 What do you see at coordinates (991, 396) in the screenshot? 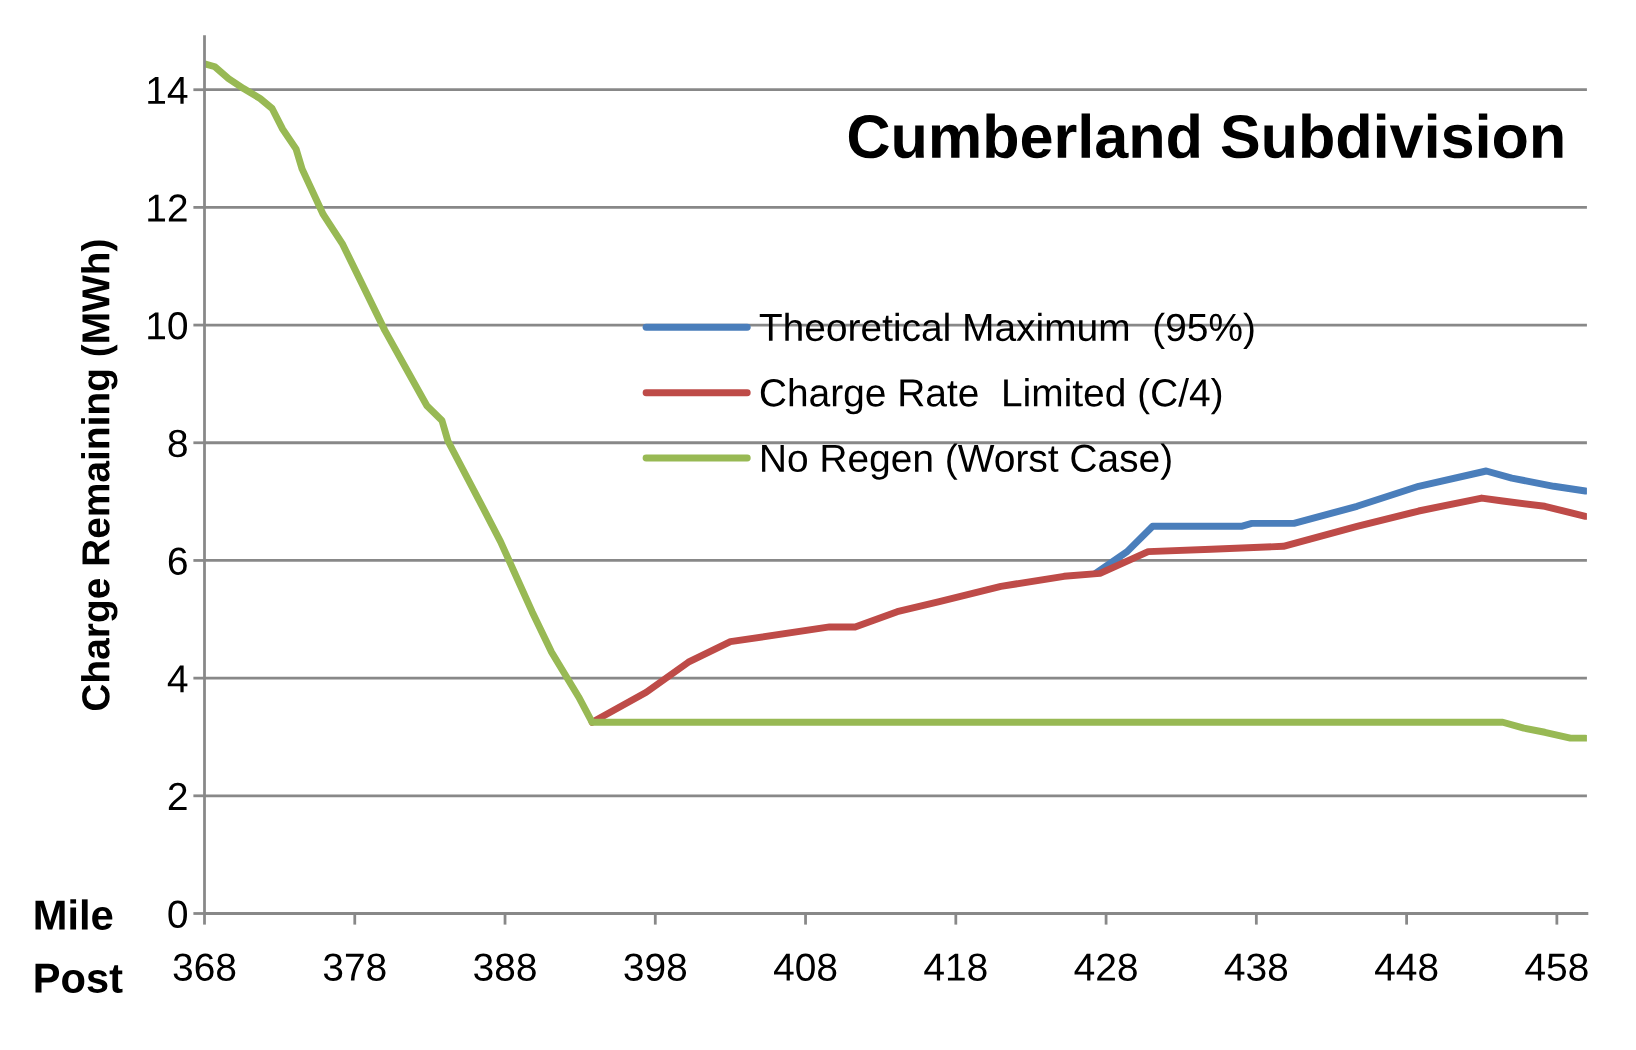
I see `legend-label: Charge Rate Limited (C/4)` at bounding box center [991, 396].